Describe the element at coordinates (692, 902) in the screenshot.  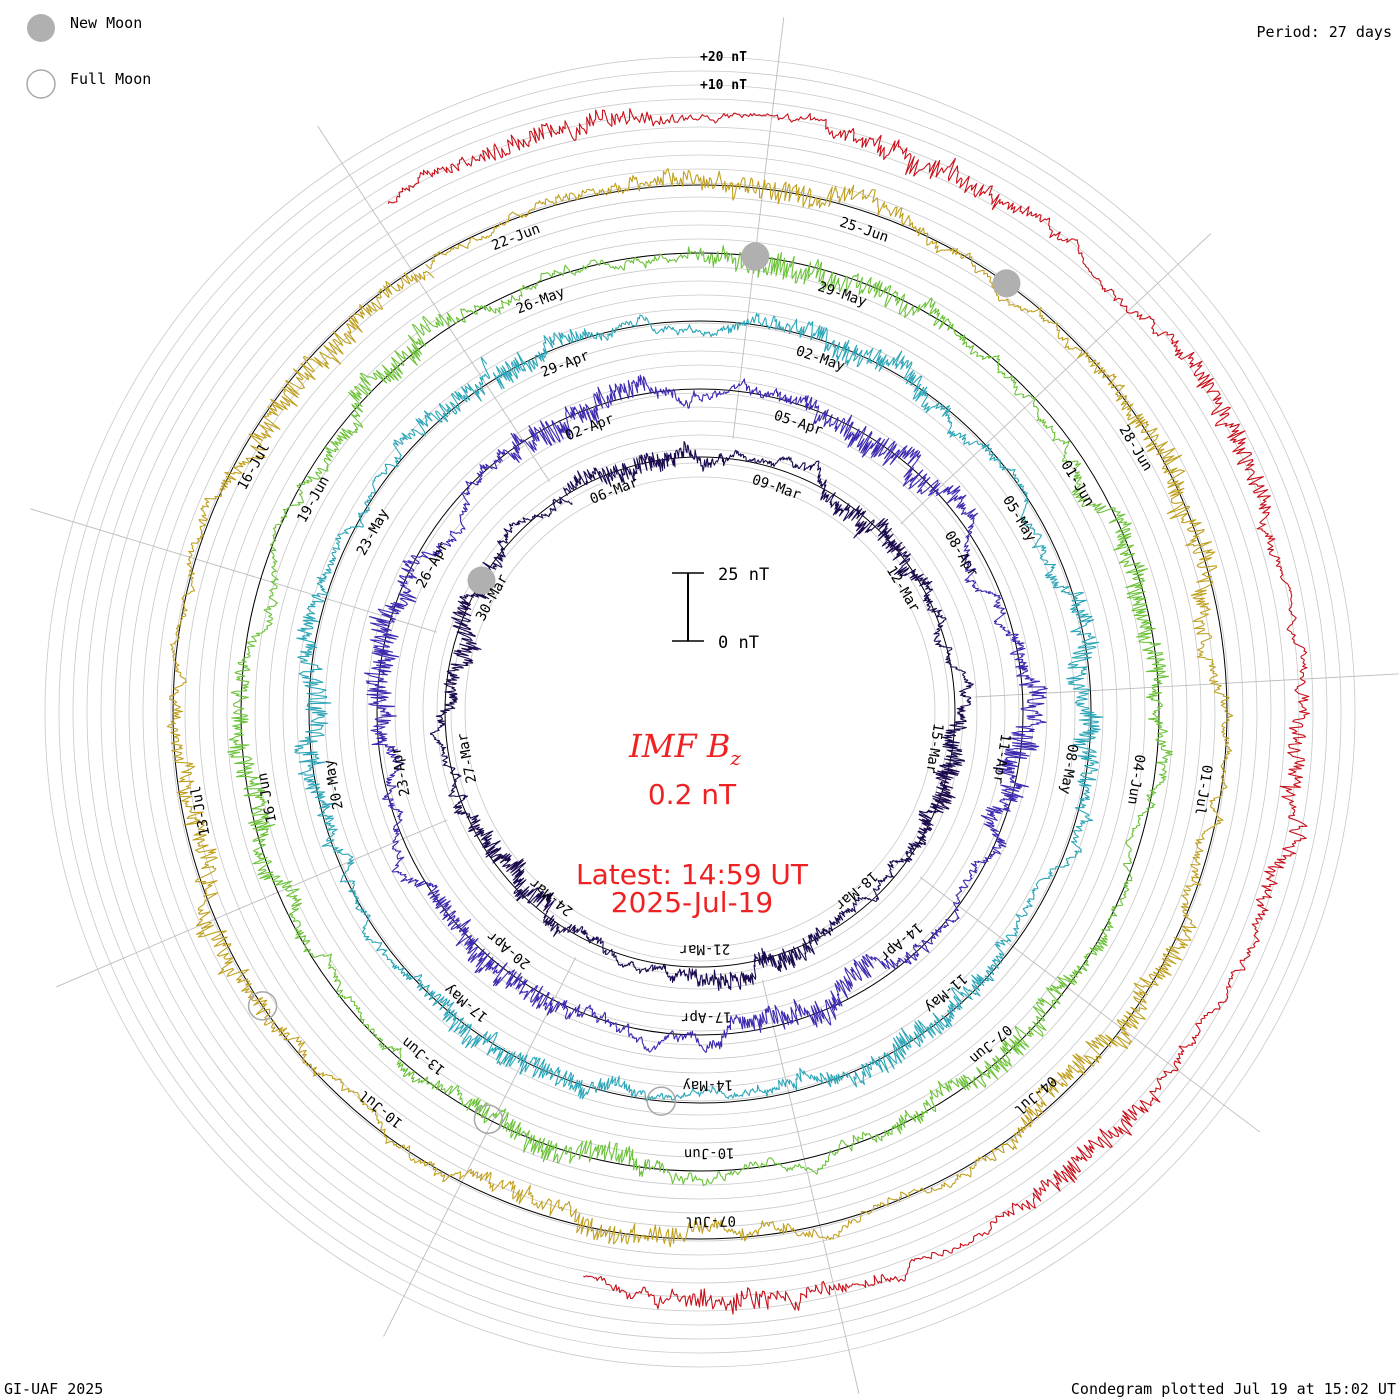
I see `latest-date: 2025-Jul-19` at that location.